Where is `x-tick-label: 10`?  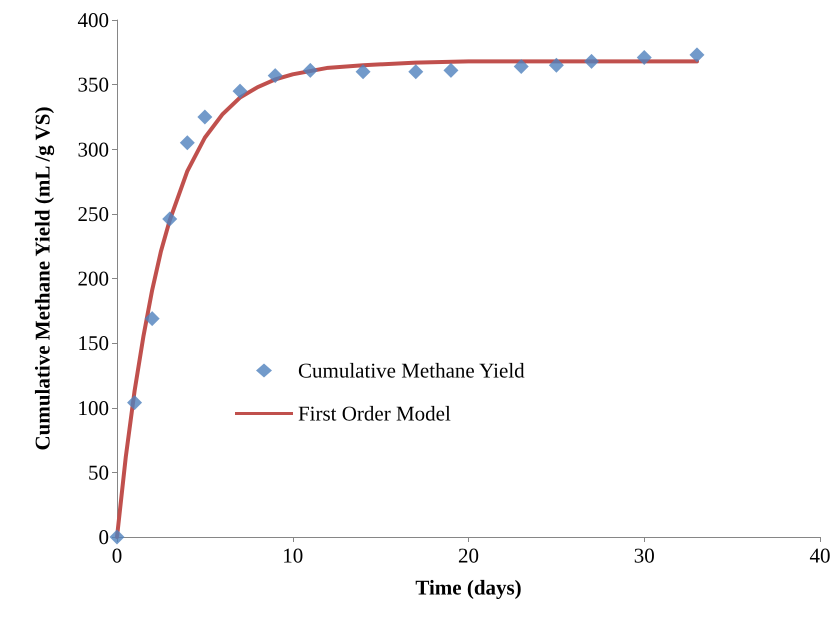 x-tick-label: 10 is located at coordinates (293, 556).